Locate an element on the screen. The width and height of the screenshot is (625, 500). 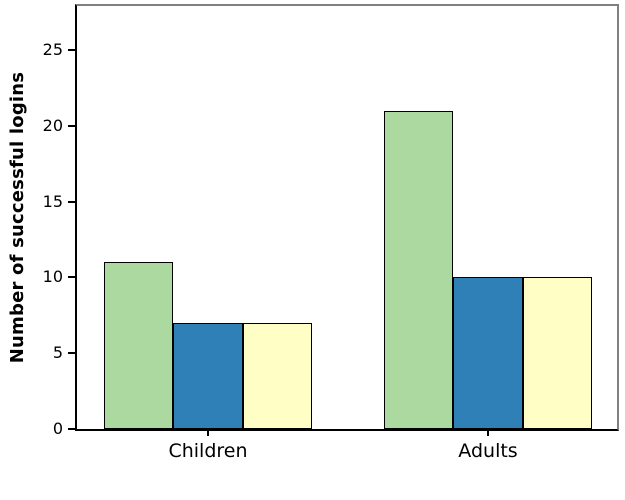
y-axis-title-container: Number of successful logins is located at coordinates (18, 217).